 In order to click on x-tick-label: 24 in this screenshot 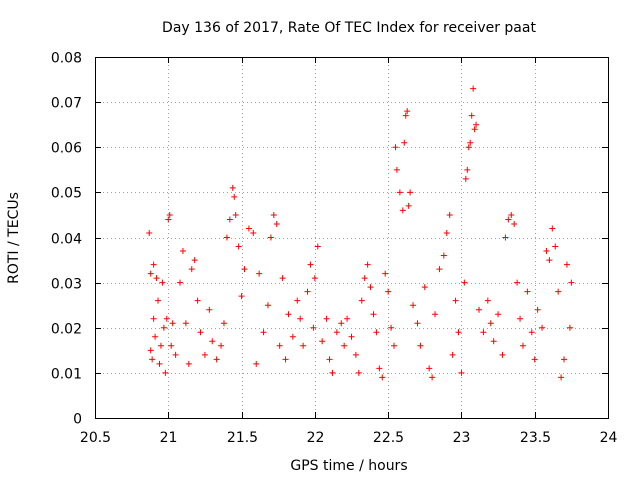, I will do `click(609, 438)`.